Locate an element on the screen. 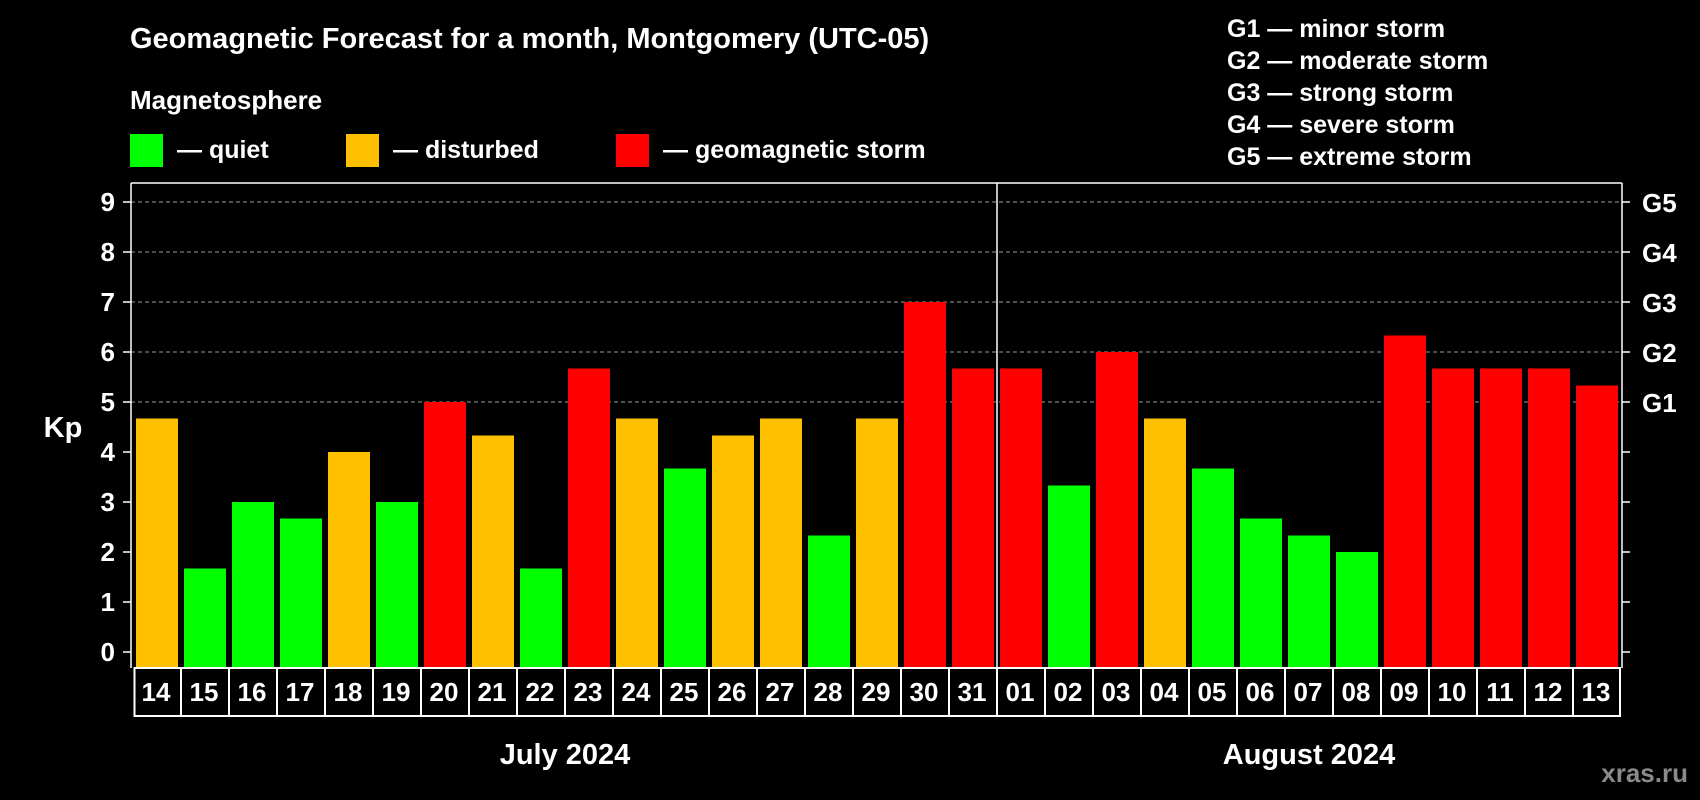  y-tick-label: 9 is located at coordinates (108, 202).